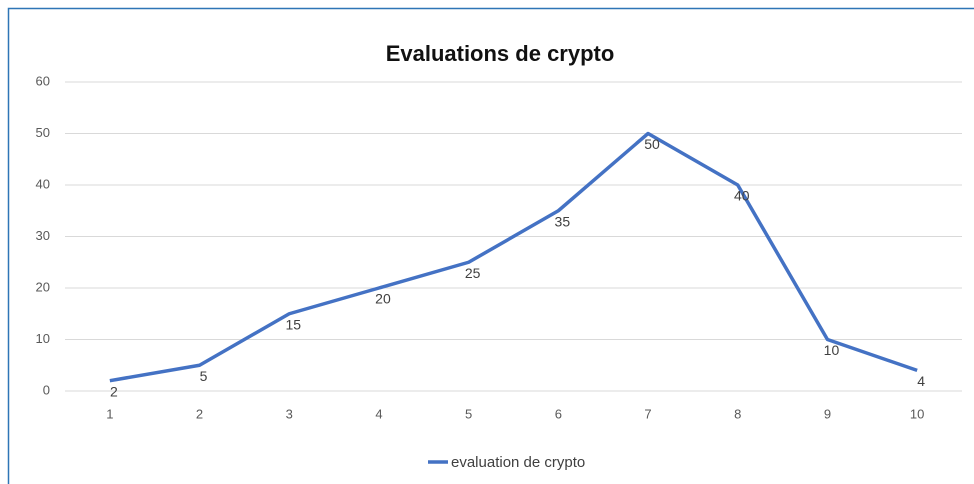 The image size is (974, 484). I want to click on x-tick-label: 8, so click(737, 413).